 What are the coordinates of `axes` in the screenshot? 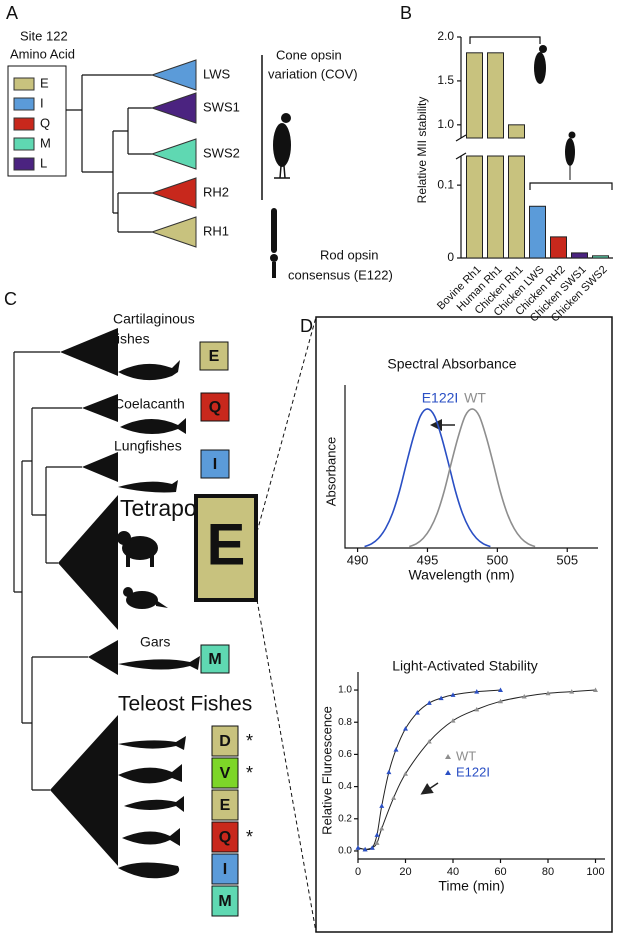 It's located at (471, 467).